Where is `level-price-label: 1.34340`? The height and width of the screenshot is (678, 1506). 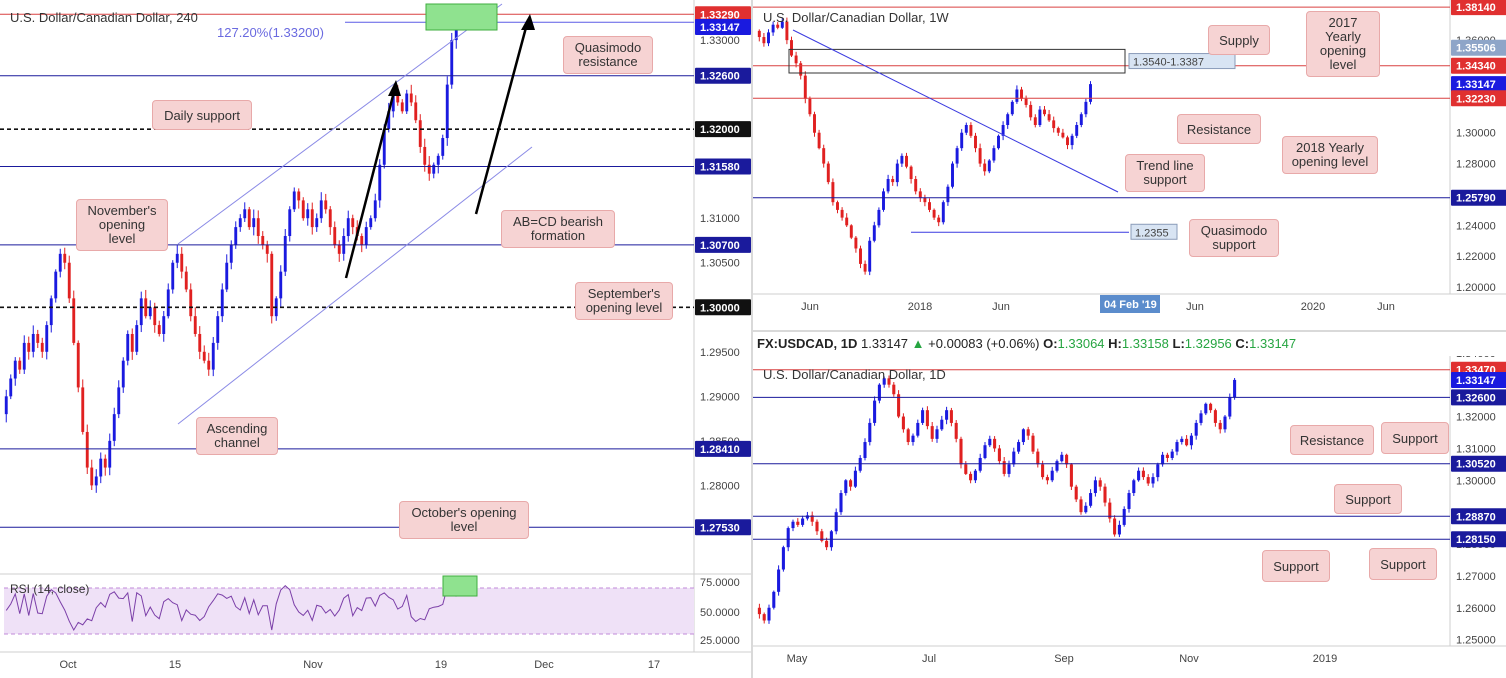
level-price-label: 1.34340 is located at coordinates (1476, 67).